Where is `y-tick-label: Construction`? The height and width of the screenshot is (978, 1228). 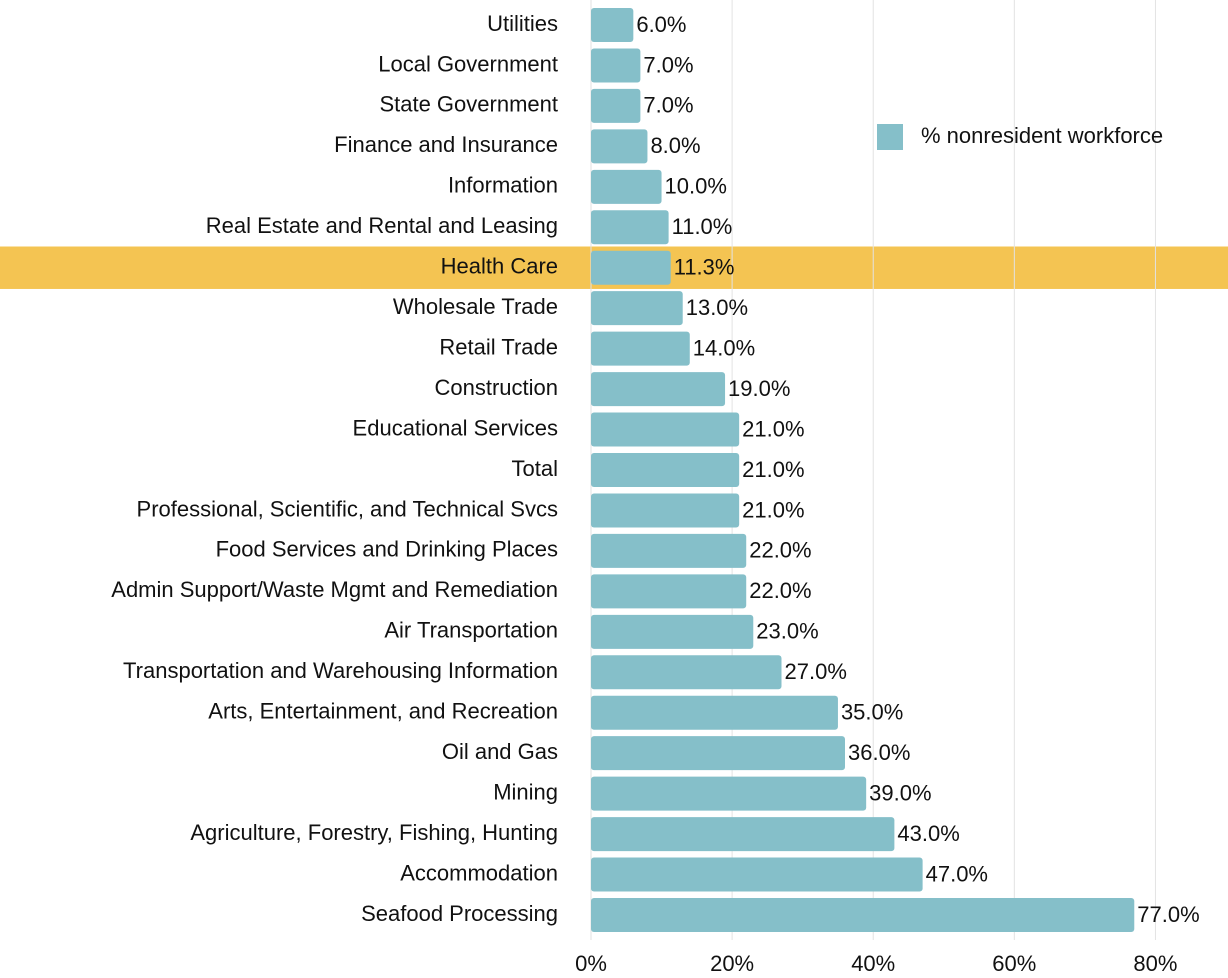 y-tick-label: Construction is located at coordinates (496, 387).